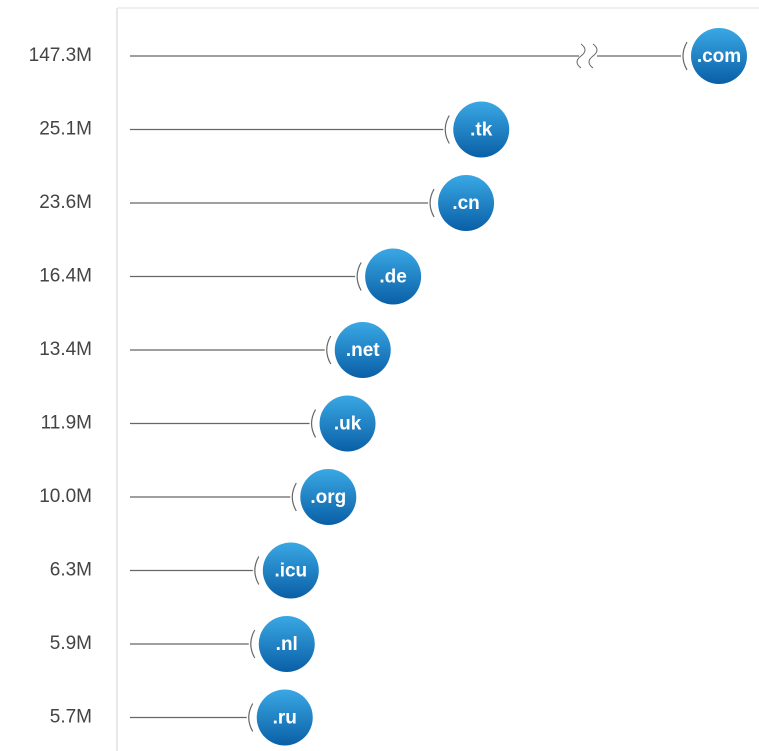  What do you see at coordinates (65, 129) in the screenshot?
I see `value-label: 25.1M` at bounding box center [65, 129].